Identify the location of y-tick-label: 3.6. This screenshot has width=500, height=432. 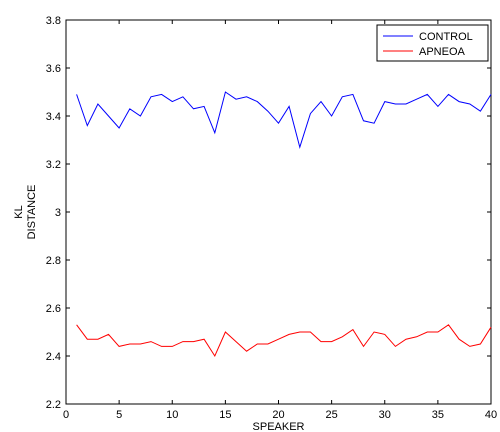
(53, 69).